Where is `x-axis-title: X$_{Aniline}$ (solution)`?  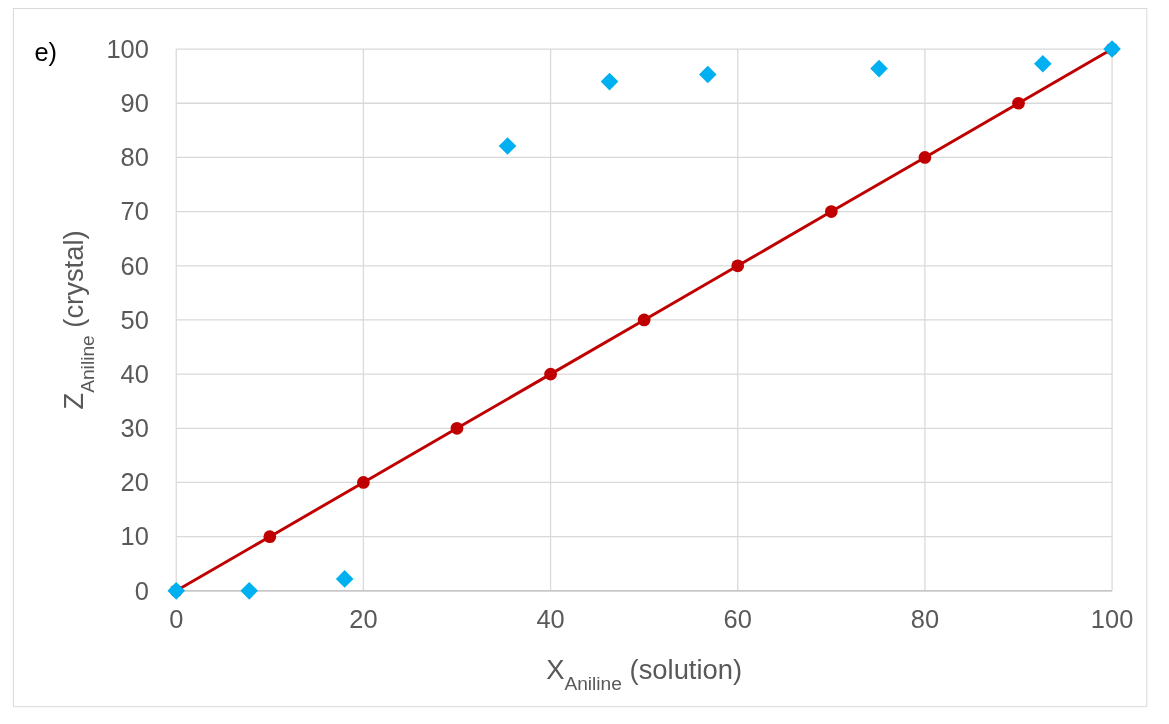 x-axis-title: X$_{Aniline}$ (solution) is located at coordinates (644, 673).